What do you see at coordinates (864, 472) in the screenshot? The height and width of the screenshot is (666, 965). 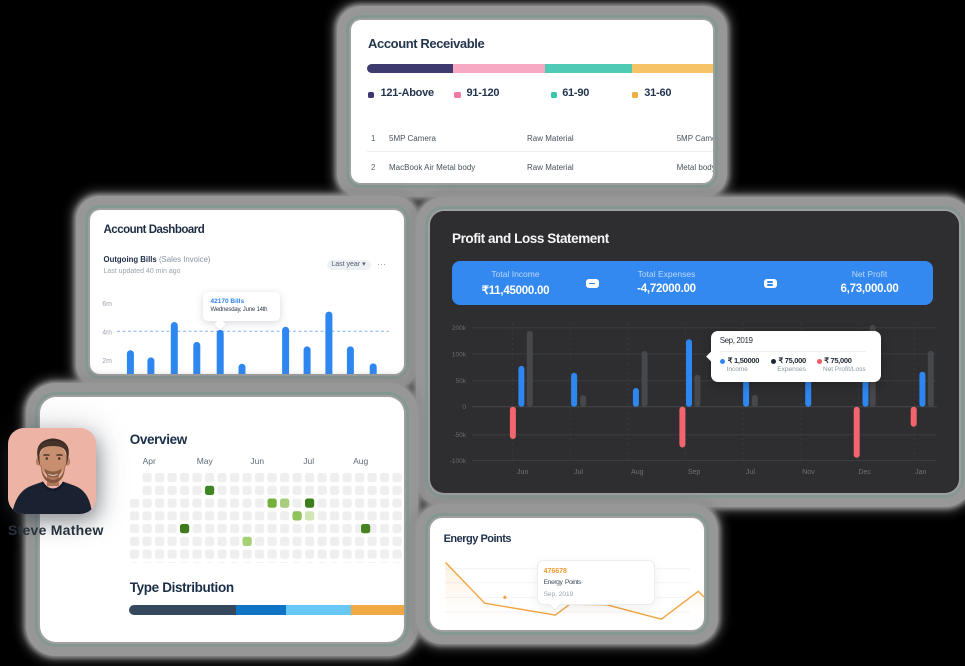 I see `svg-text: Dec` at bounding box center [864, 472].